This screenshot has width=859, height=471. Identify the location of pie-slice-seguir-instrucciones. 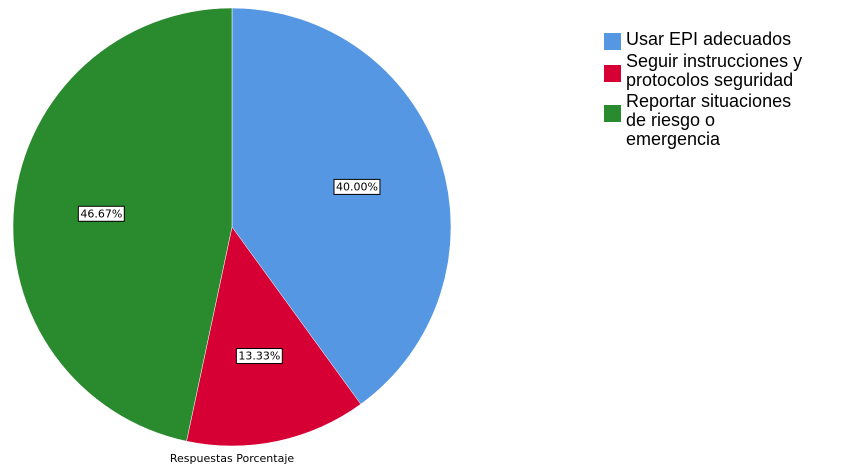
(274, 336).